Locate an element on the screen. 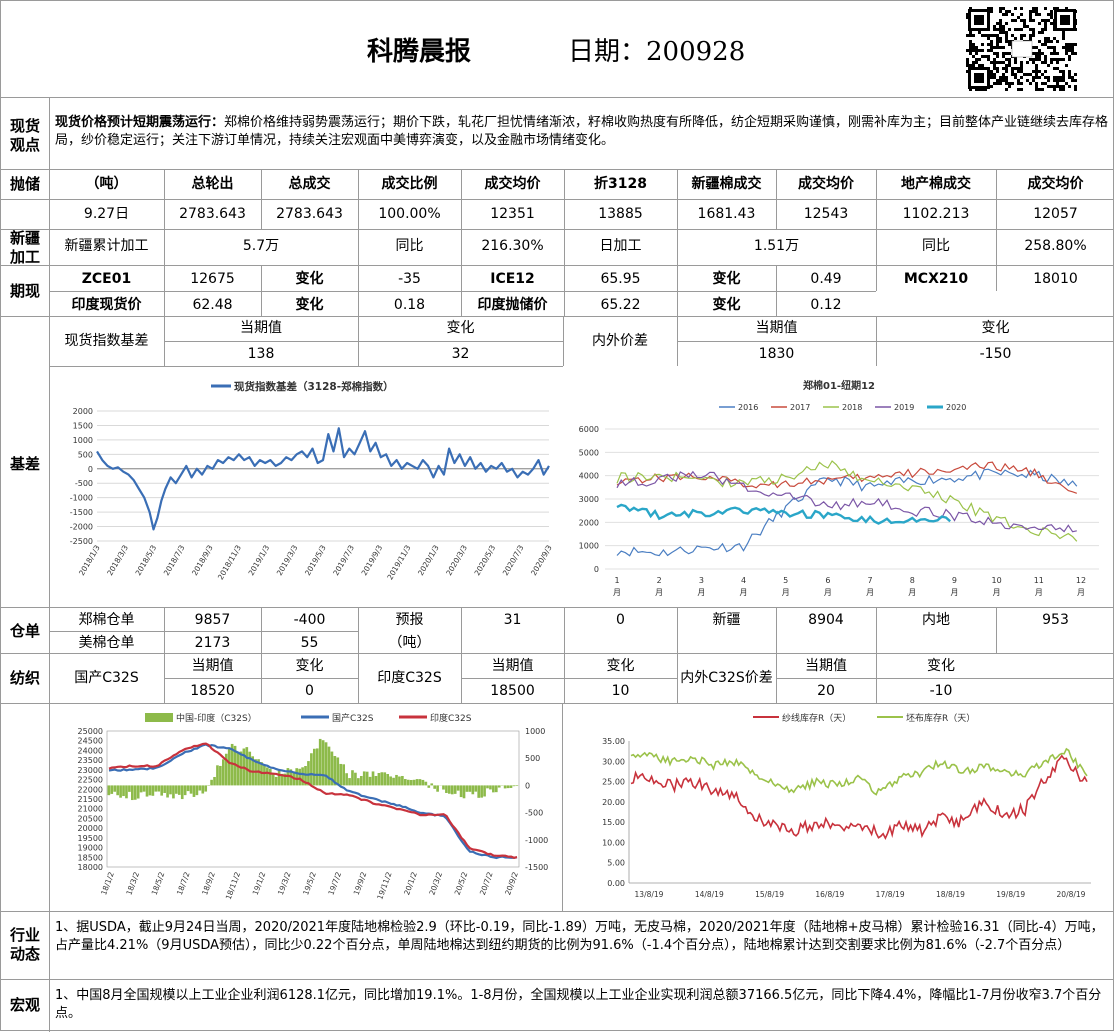  legend-label-fabric: 坯布库存R（天） is located at coordinates (940, 718).